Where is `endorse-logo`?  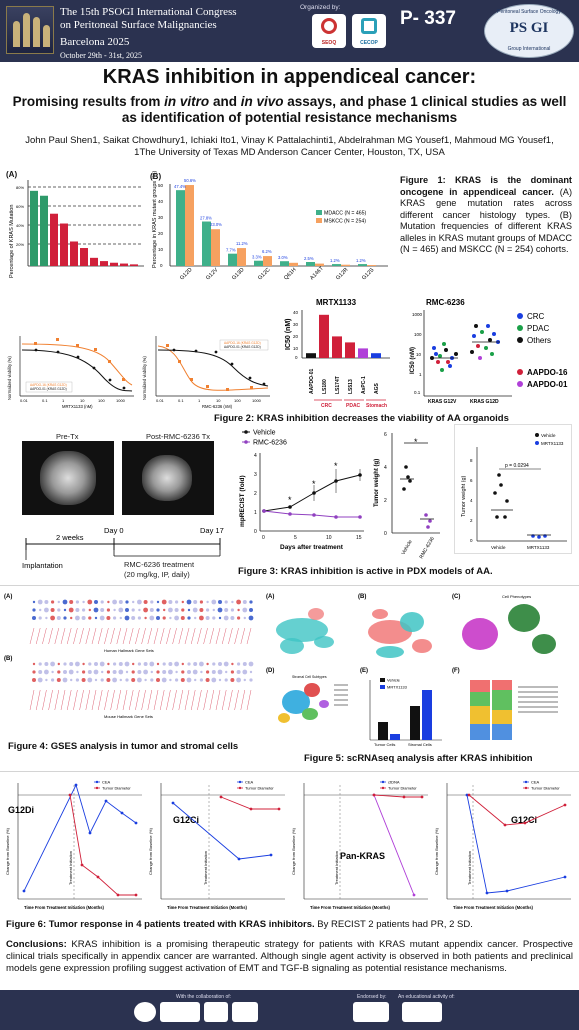 endorse-logo is located at coordinates (371, 1012).